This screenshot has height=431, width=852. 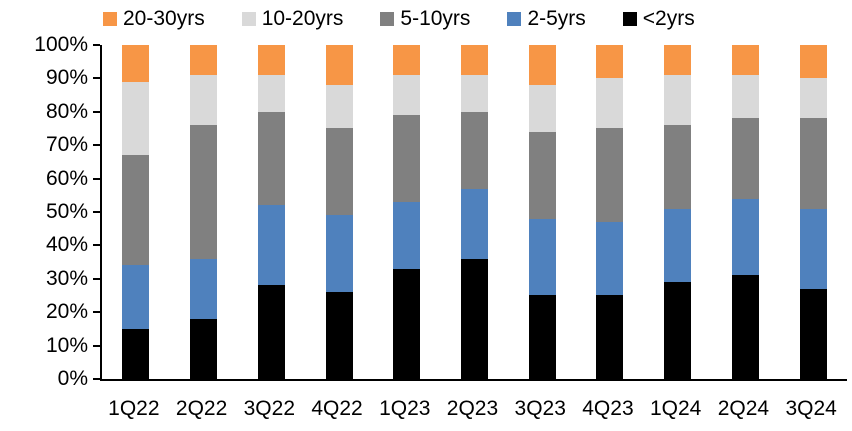 I want to click on bar-3q23-segment-2-5yrs, so click(x=542, y=257).